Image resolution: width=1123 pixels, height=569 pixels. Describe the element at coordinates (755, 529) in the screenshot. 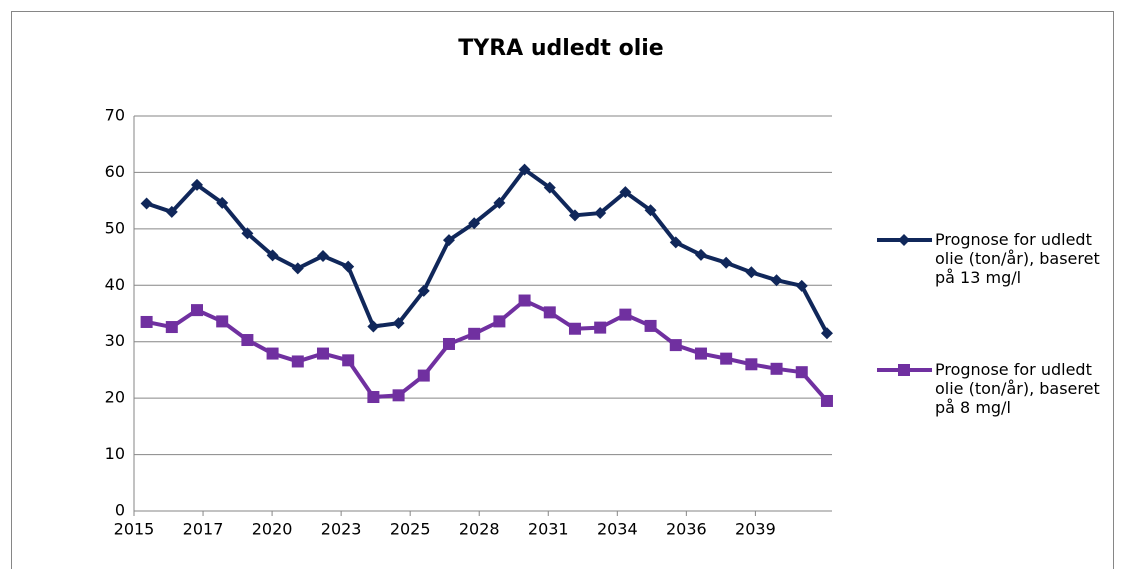

I see `x-tick-label: 2039` at that location.